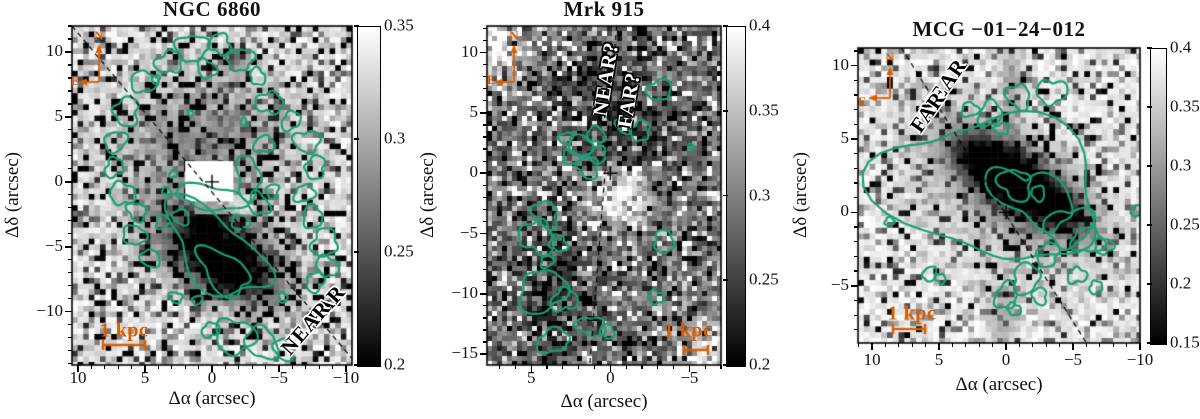 The width and height of the screenshot is (1200, 419). What do you see at coordinates (845, 137) in the screenshot?
I see `y-tick-label: 5` at bounding box center [845, 137].